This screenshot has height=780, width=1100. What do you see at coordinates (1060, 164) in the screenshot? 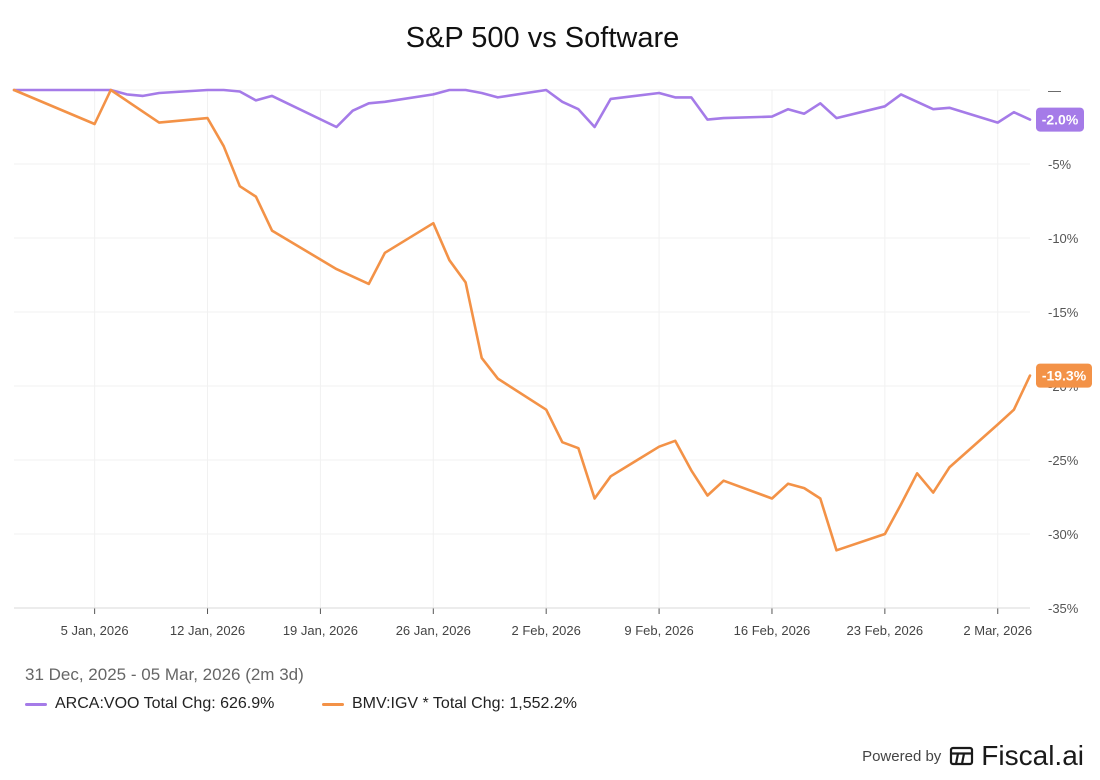
I see `y-tick-label: -5%` at bounding box center [1060, 164].